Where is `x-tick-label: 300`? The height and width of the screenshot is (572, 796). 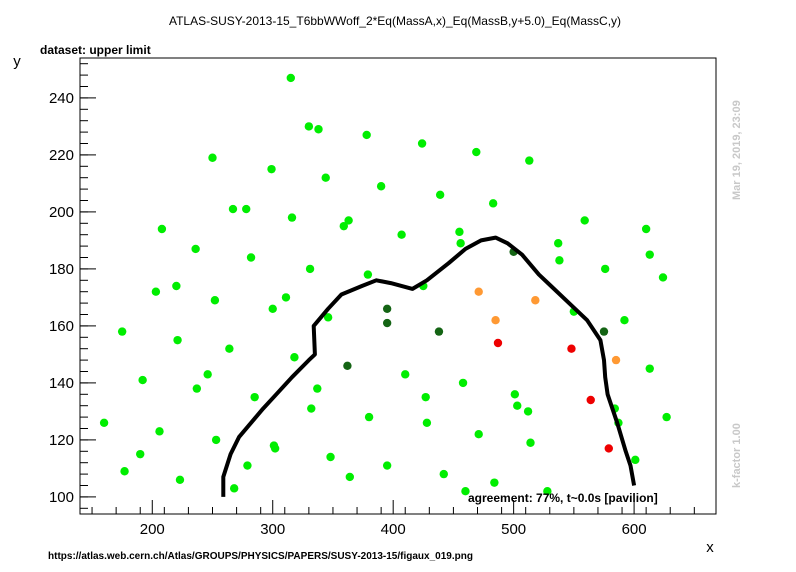 x-tick-label: 300 is located at coordinates (272, 529).